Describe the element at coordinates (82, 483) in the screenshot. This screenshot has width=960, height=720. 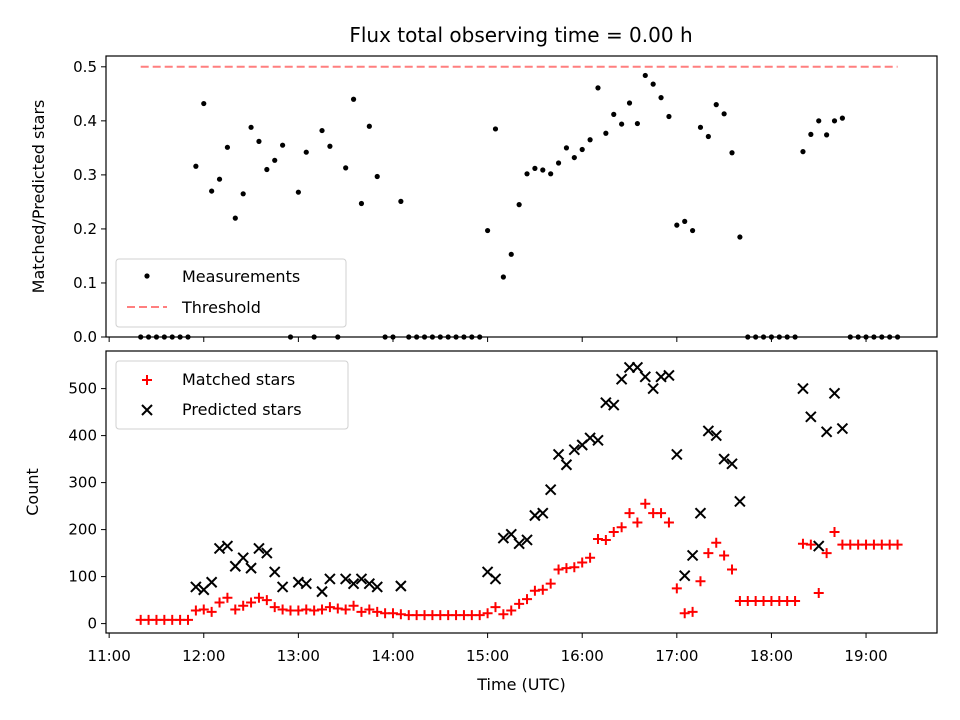
I see `y-tick-label: 300` at that location.